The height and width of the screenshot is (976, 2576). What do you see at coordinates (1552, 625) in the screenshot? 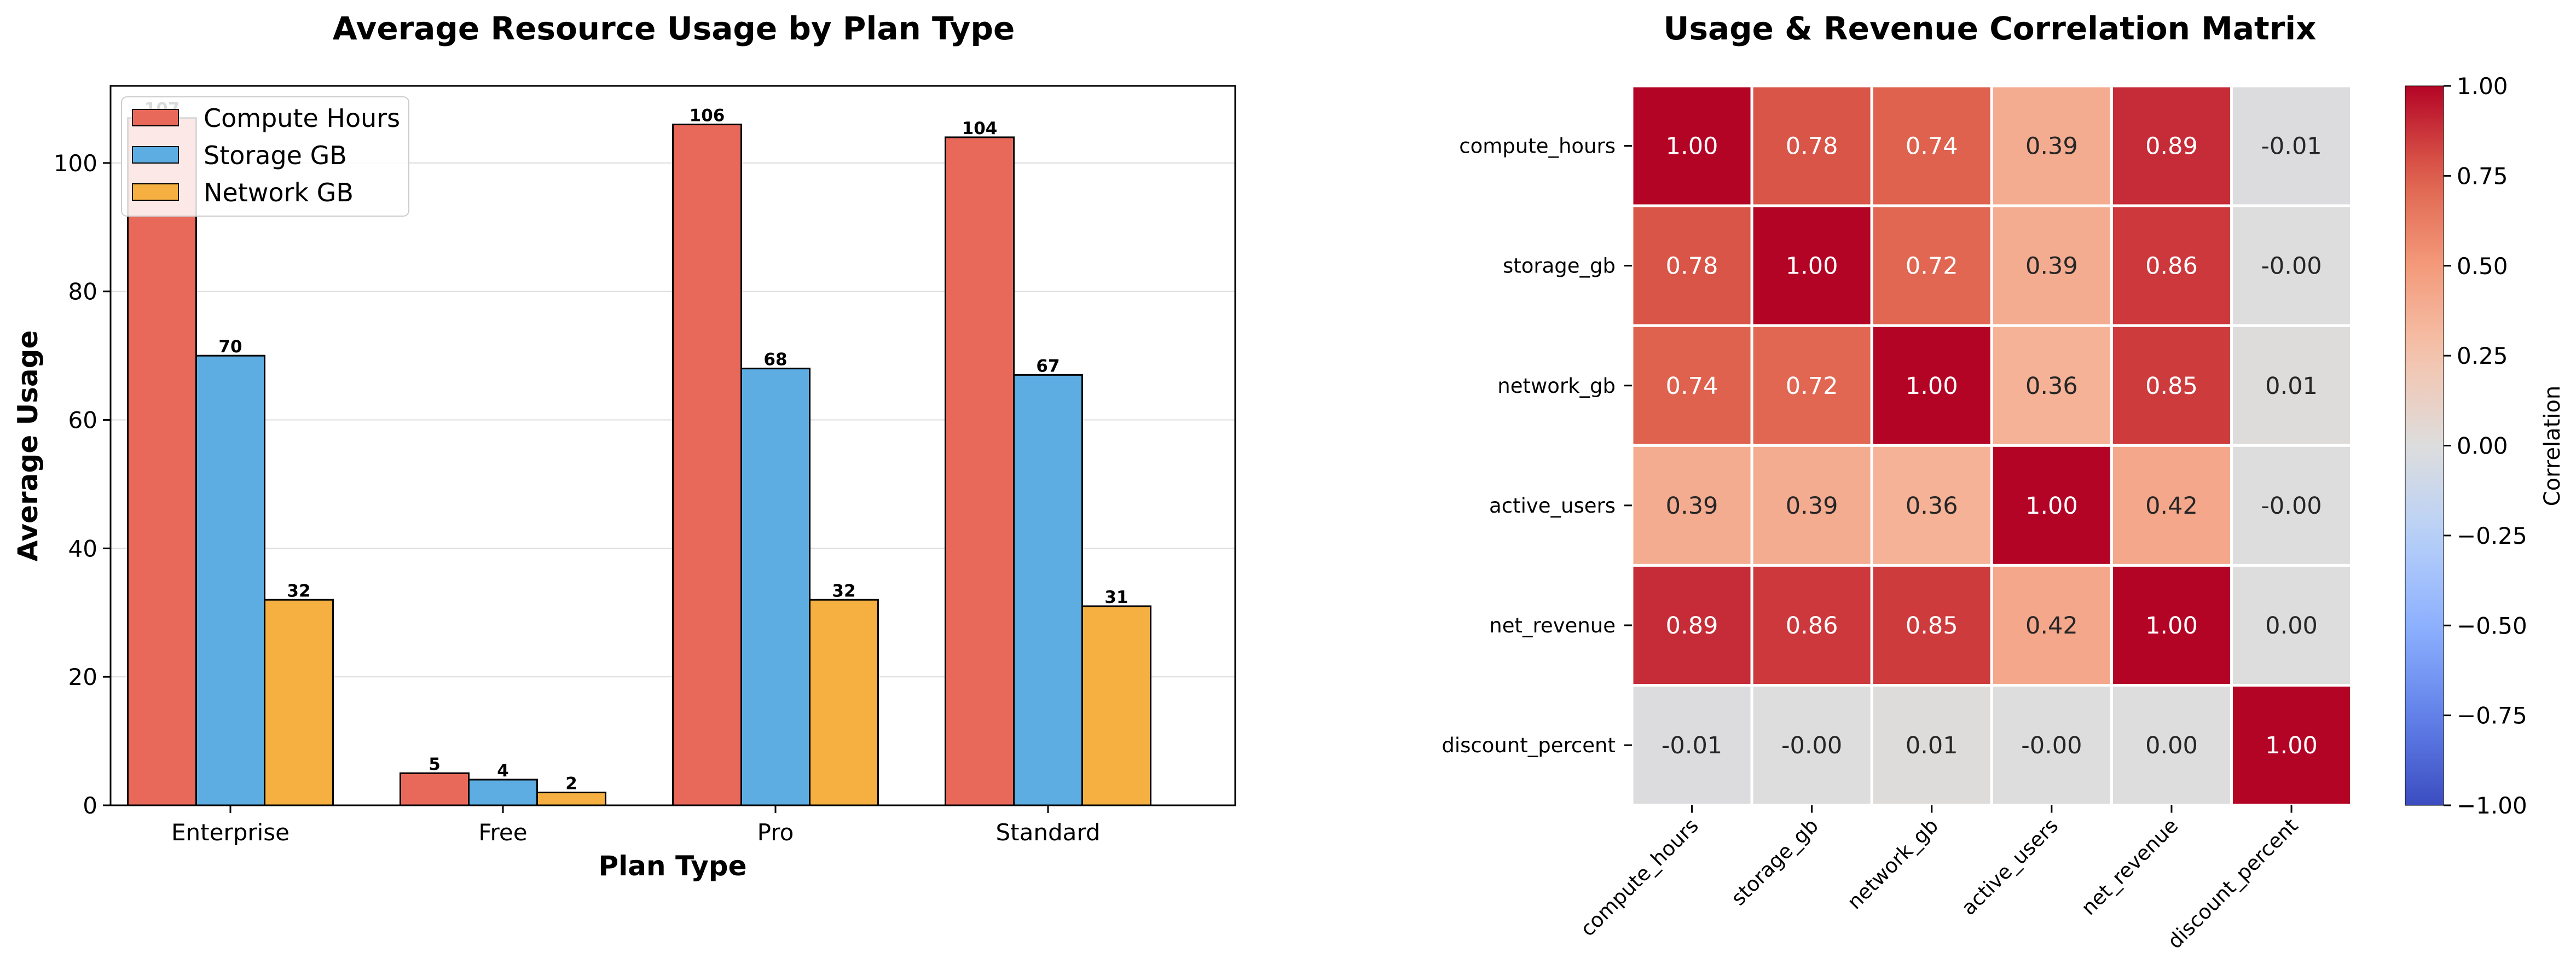
I see `row-label-net-revenue: net_revenue` at bounding box center [1552, 625].